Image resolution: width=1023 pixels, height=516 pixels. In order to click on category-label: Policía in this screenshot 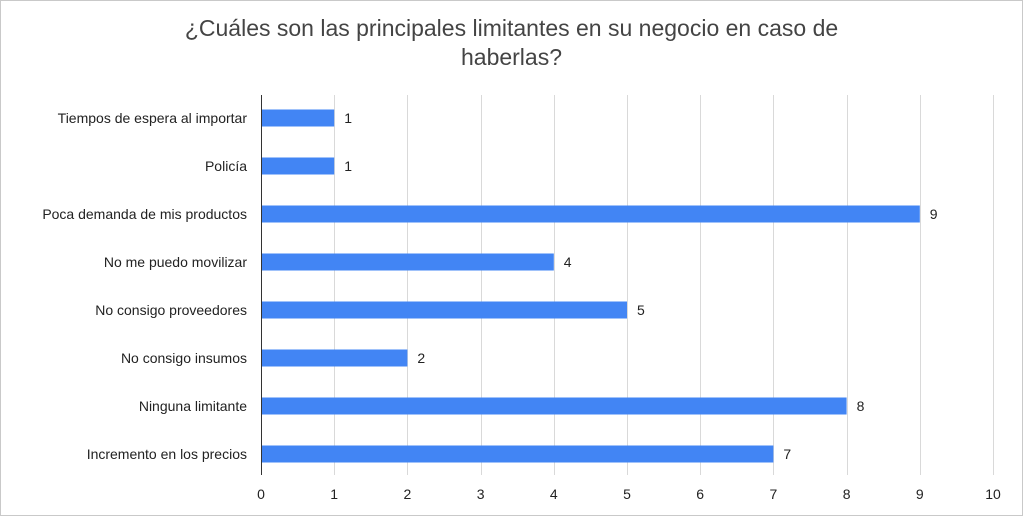, I will do `click(226, 166)`.